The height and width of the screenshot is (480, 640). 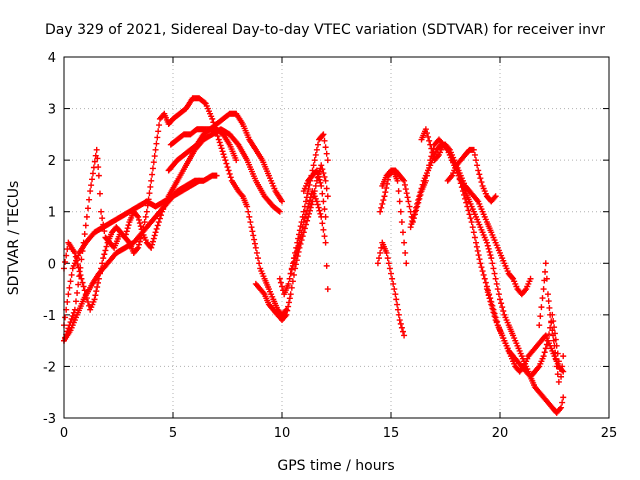 I want to click on x-tick-label: 10, so click(x=282, y=433).